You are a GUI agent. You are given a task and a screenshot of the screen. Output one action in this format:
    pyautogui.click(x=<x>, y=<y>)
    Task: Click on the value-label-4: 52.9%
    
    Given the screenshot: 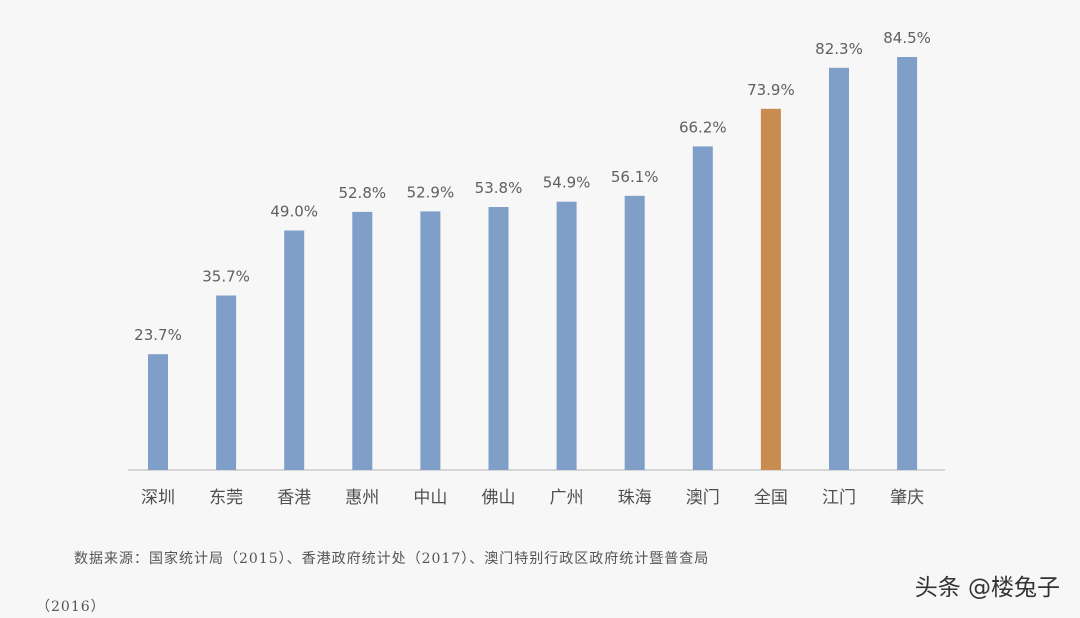 What is the action you would take?
    pyautogui.click(x=431, y=192)
    